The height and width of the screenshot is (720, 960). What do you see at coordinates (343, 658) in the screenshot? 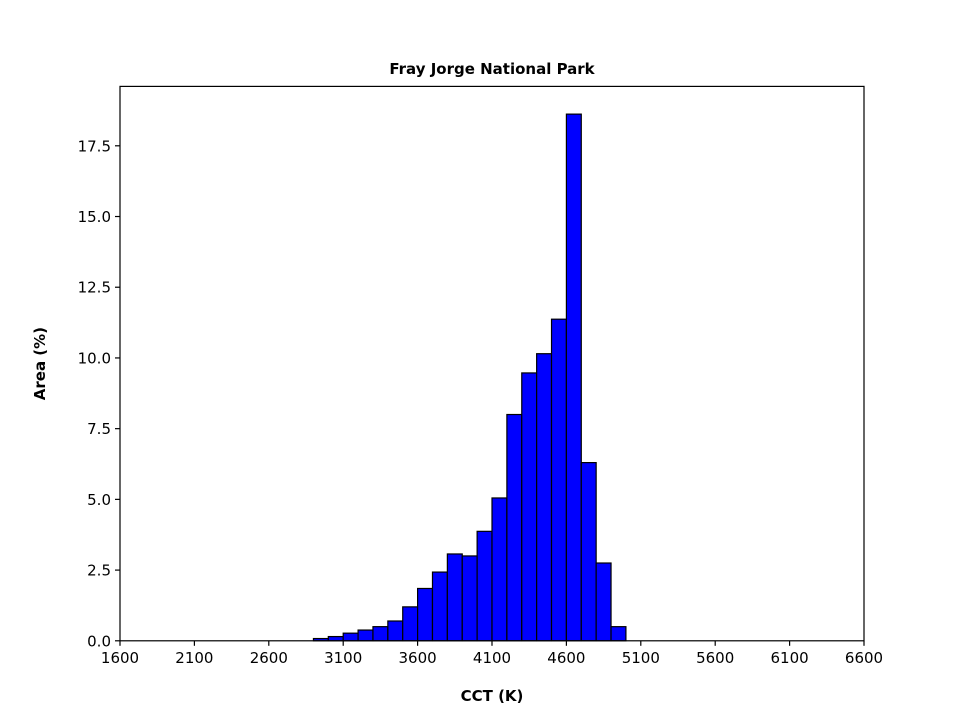
I see `x-tick-label-3: 3100` at bounding box center [343, 658].